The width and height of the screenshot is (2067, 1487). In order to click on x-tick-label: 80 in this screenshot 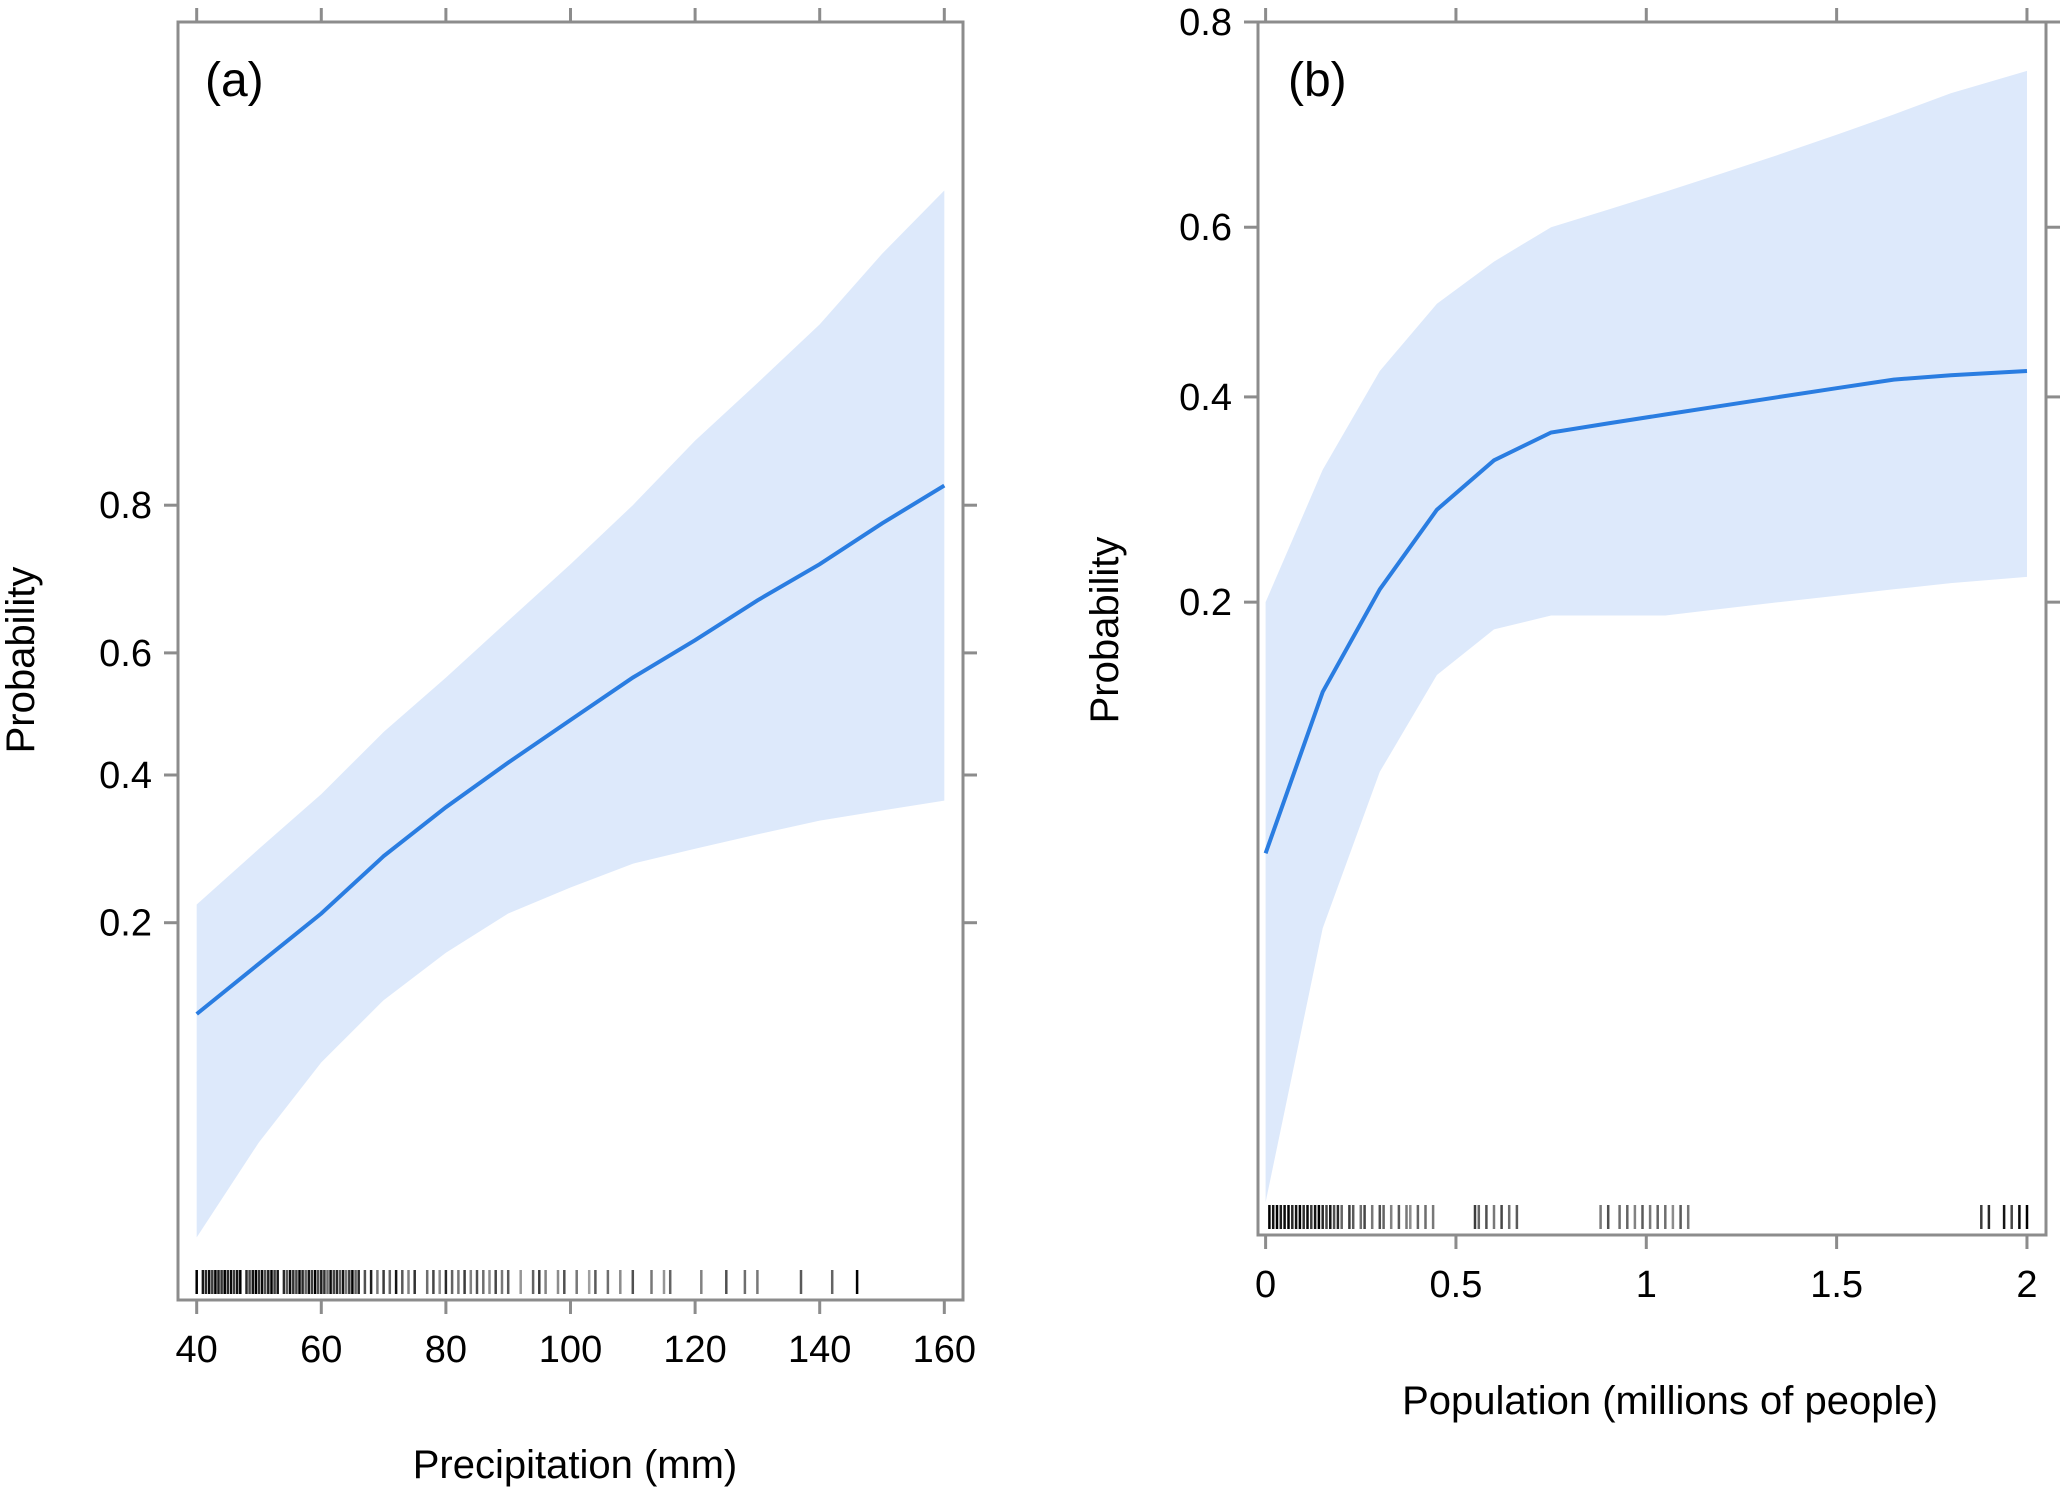, I will do `click(446, 1350)`.